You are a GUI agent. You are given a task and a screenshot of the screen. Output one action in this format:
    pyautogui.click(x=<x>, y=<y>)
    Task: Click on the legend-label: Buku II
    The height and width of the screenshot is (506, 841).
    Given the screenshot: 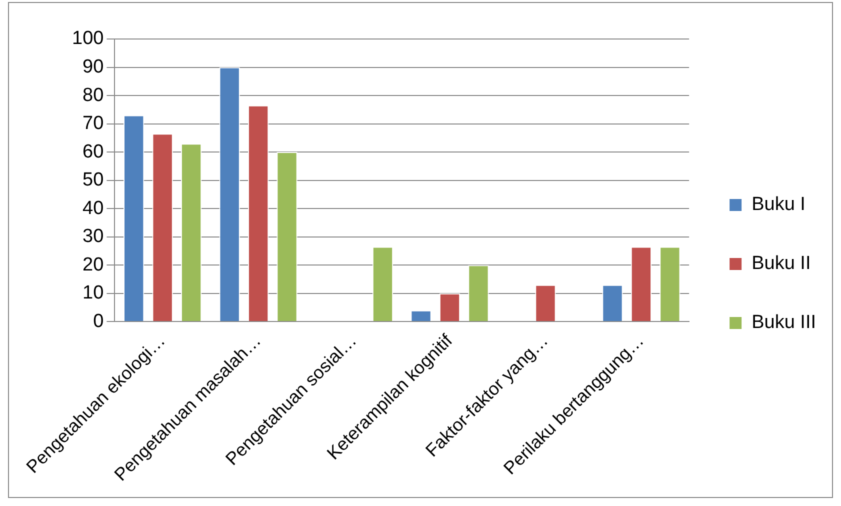 What is the action you would take?
    pyautogui.click(x=781, y=263)
    